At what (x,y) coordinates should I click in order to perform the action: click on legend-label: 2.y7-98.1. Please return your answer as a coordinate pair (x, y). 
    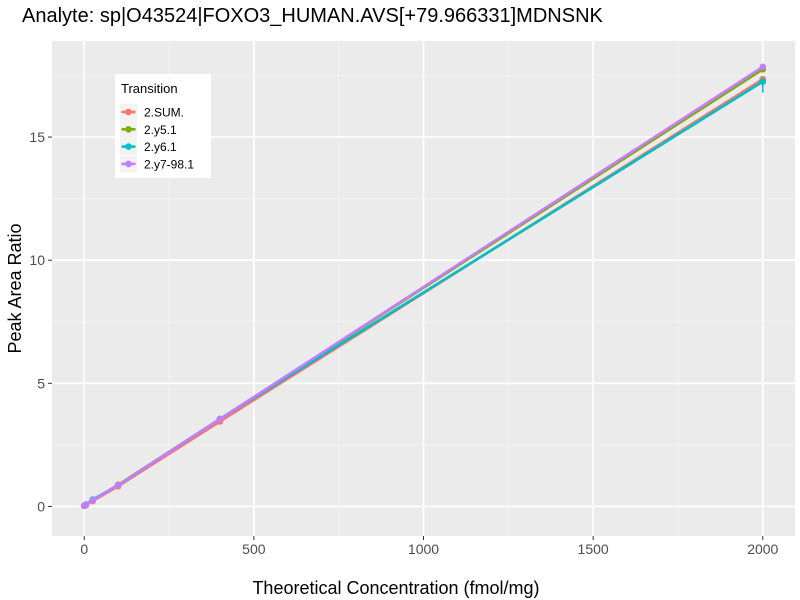
    Looking at the image, I should click on (169, 164).